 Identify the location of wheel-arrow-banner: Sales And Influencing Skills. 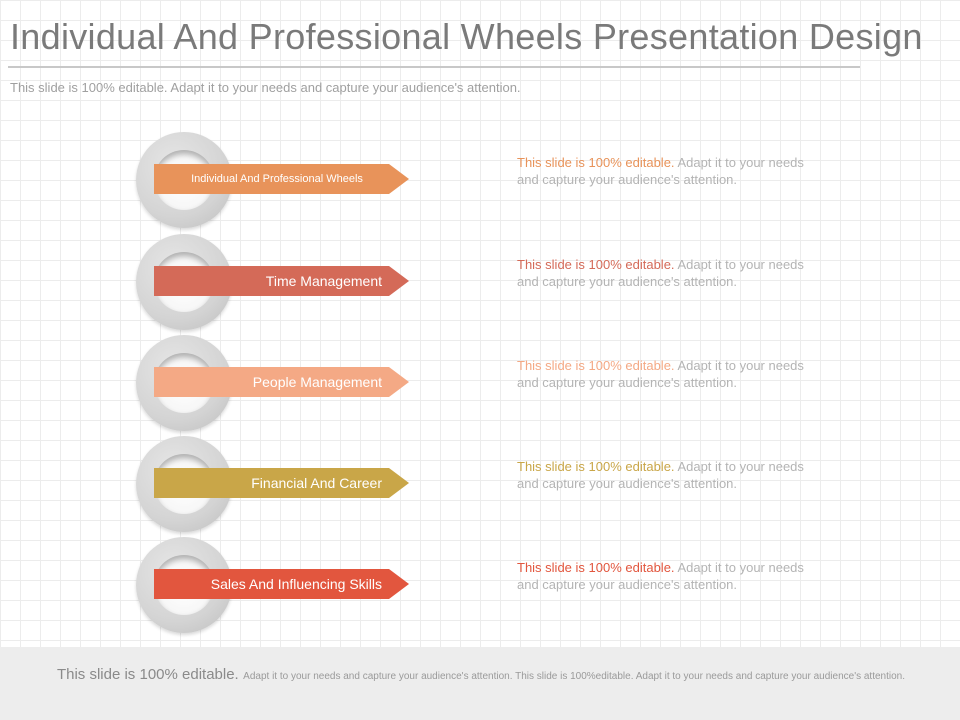
(281, 584).